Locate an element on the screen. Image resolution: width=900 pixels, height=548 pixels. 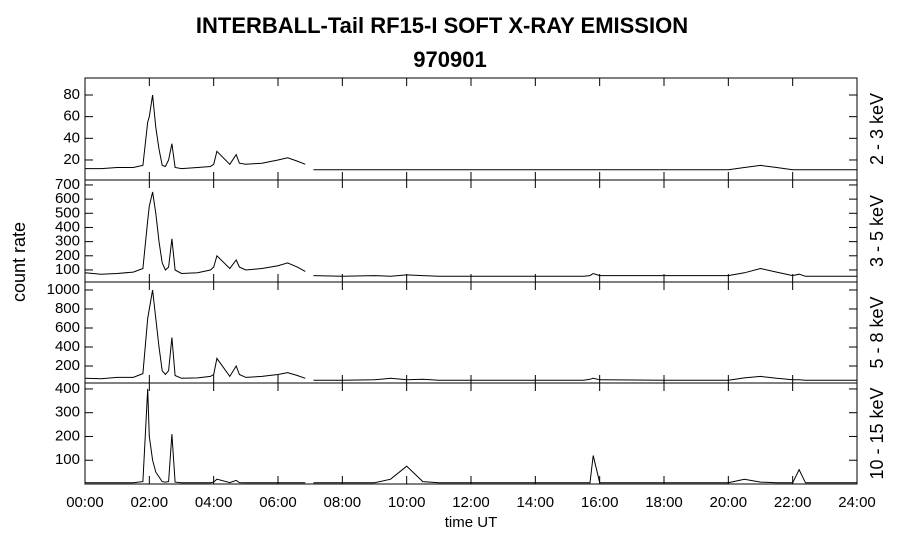
panel-label: 3 - 5 keV is located at coordinates (877, 231).